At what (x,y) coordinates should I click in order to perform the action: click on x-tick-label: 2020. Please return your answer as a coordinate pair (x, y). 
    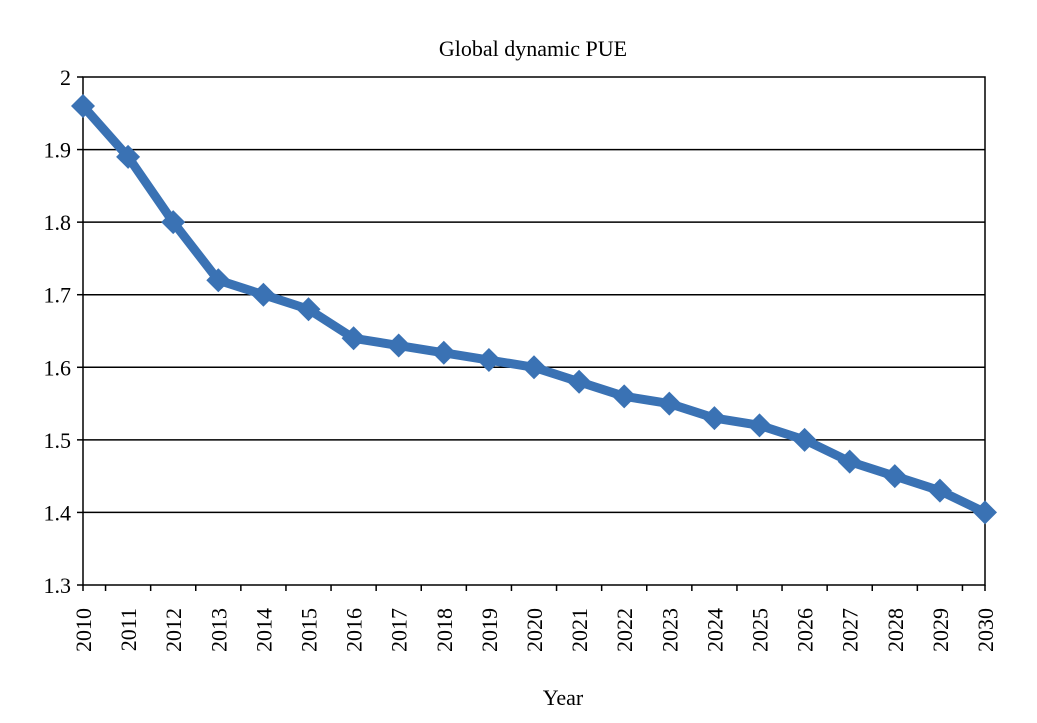
    Looking at the image, I should click on (534, 630).